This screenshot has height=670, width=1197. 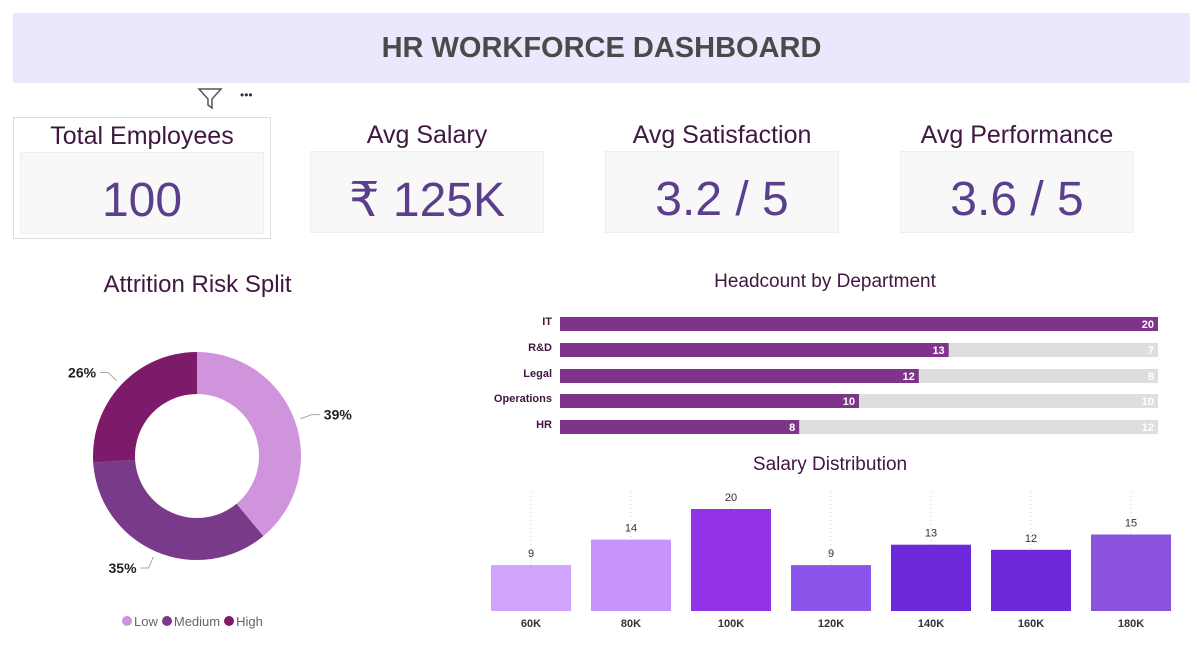 I want to click on dept-label: IT, so click(x=547, y=322).